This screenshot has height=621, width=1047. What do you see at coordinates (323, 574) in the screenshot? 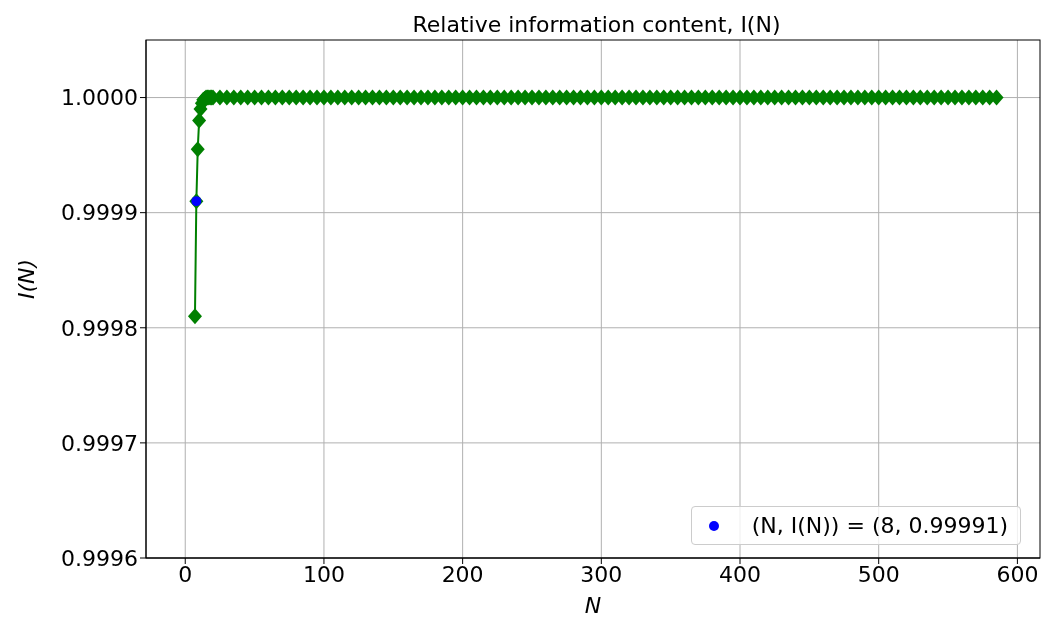
I see `x-tick-label: 100` at bounding box center [323, 574].